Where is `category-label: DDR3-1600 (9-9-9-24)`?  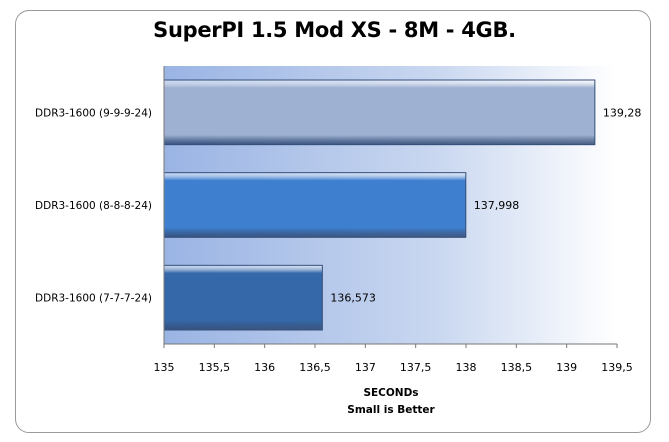 category-label: DDR3-1600 (9-9-9-24) is located at coordinates (93, 113).